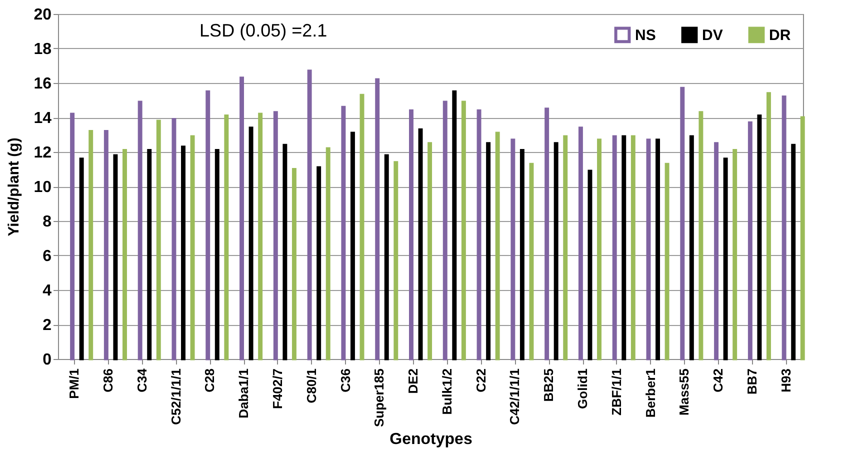 The height and width of the screenshot is (475, 846). Describe the element at coordinates (650, 393) in the screenshot. I see `x-tick-label: Berber1` at that location.